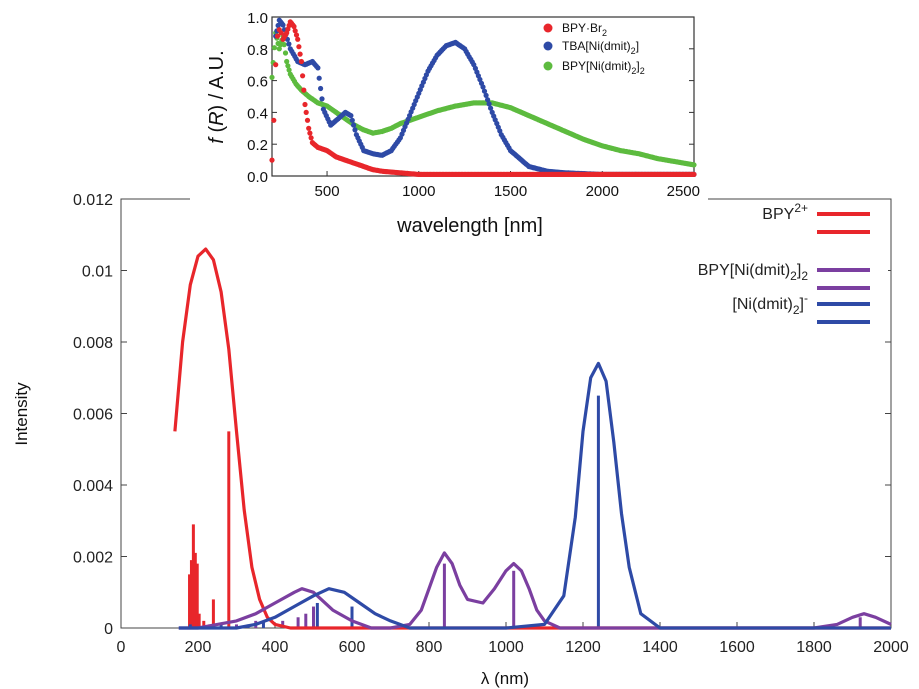 The image size is (919, 689). What do you see at coordinates (814, 647) in the screenshot?
I see `main-x-tick-label: 1800` at bounding box center [814, 647].